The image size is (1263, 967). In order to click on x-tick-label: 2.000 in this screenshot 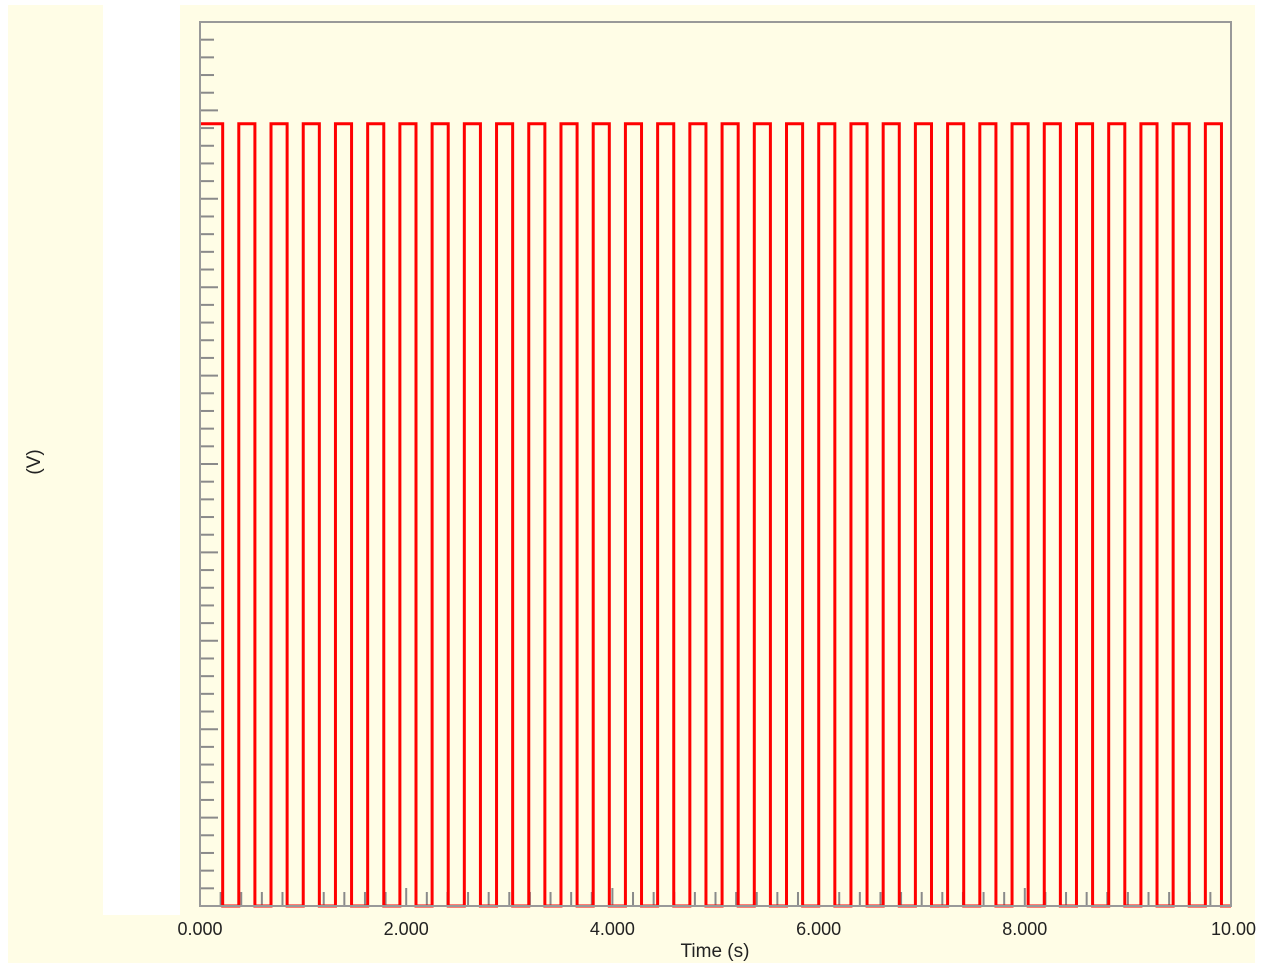, I will do `click(406, 929)`.